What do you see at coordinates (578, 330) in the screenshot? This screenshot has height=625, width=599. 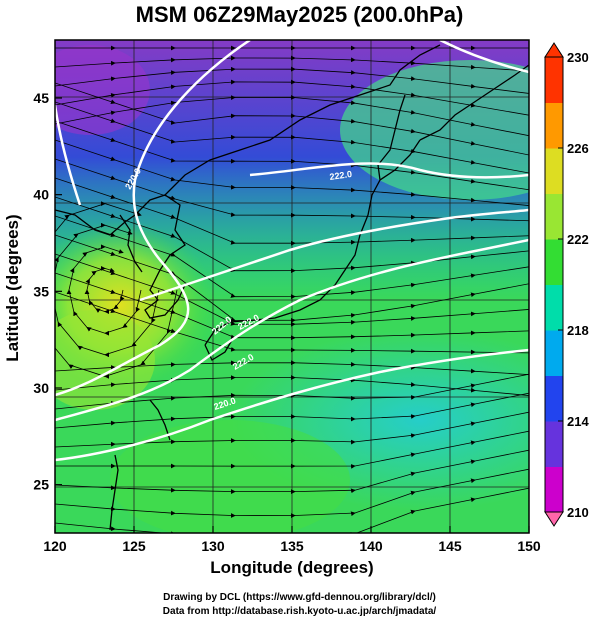 I see `colorbar-tick-label: 218` at bounding box center [578, 330].